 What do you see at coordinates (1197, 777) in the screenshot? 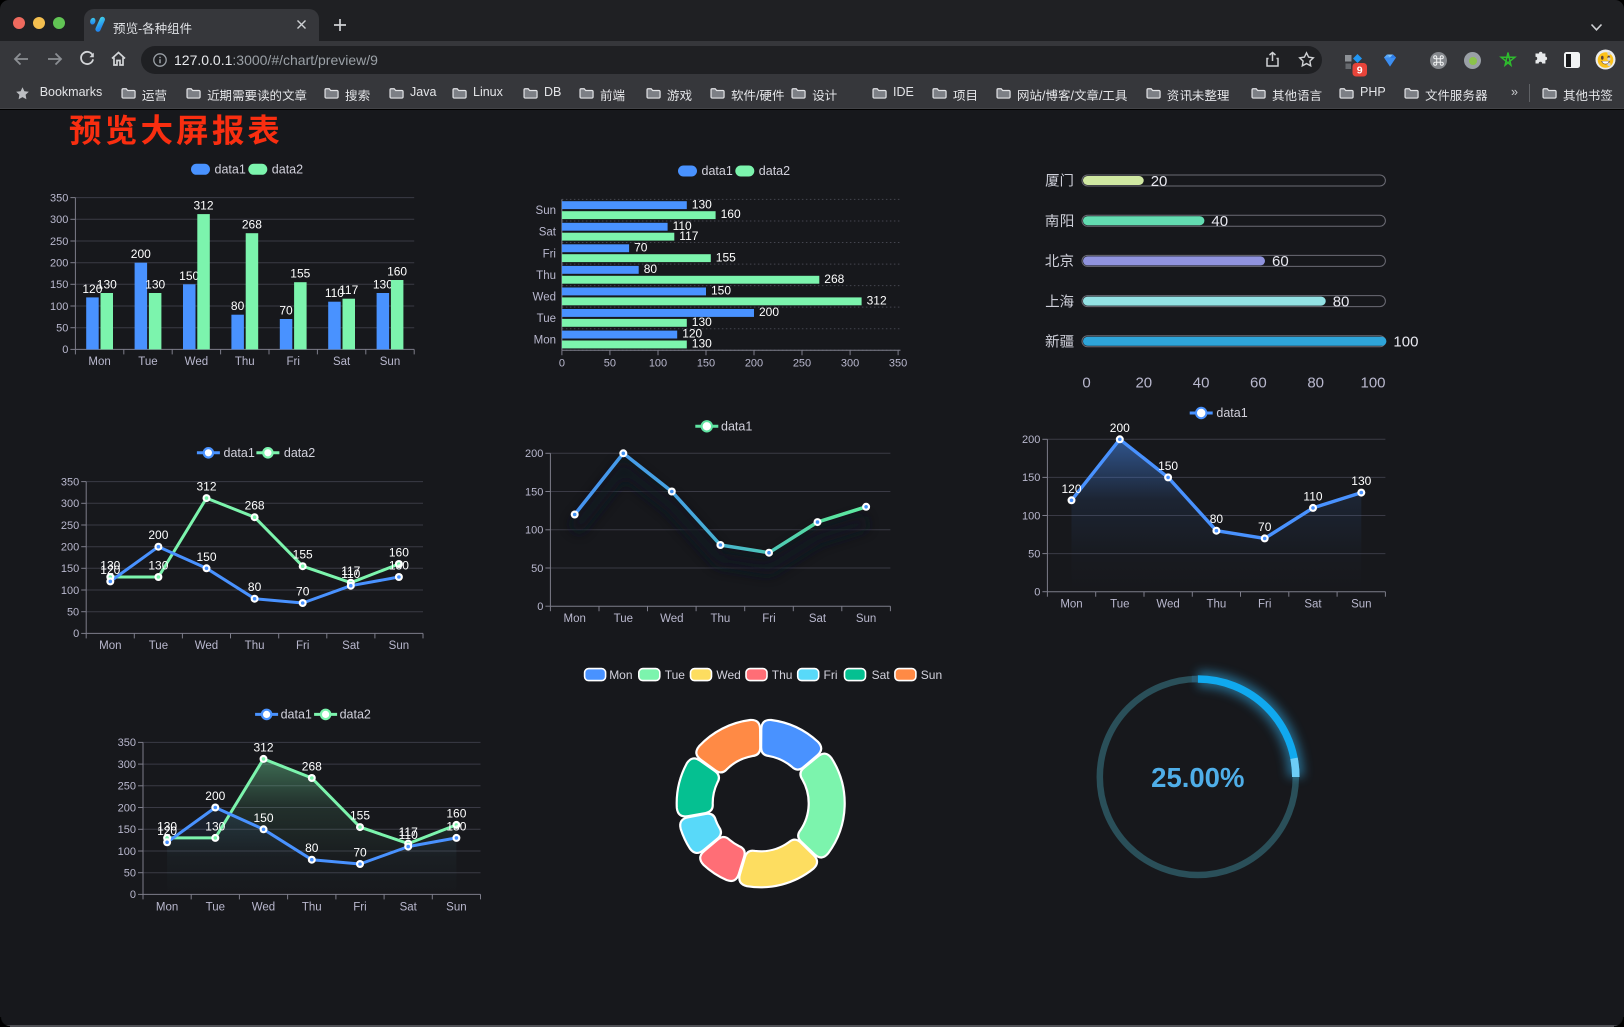
I see `svg-text: 25.00%` at bounding box center [1197, 777].